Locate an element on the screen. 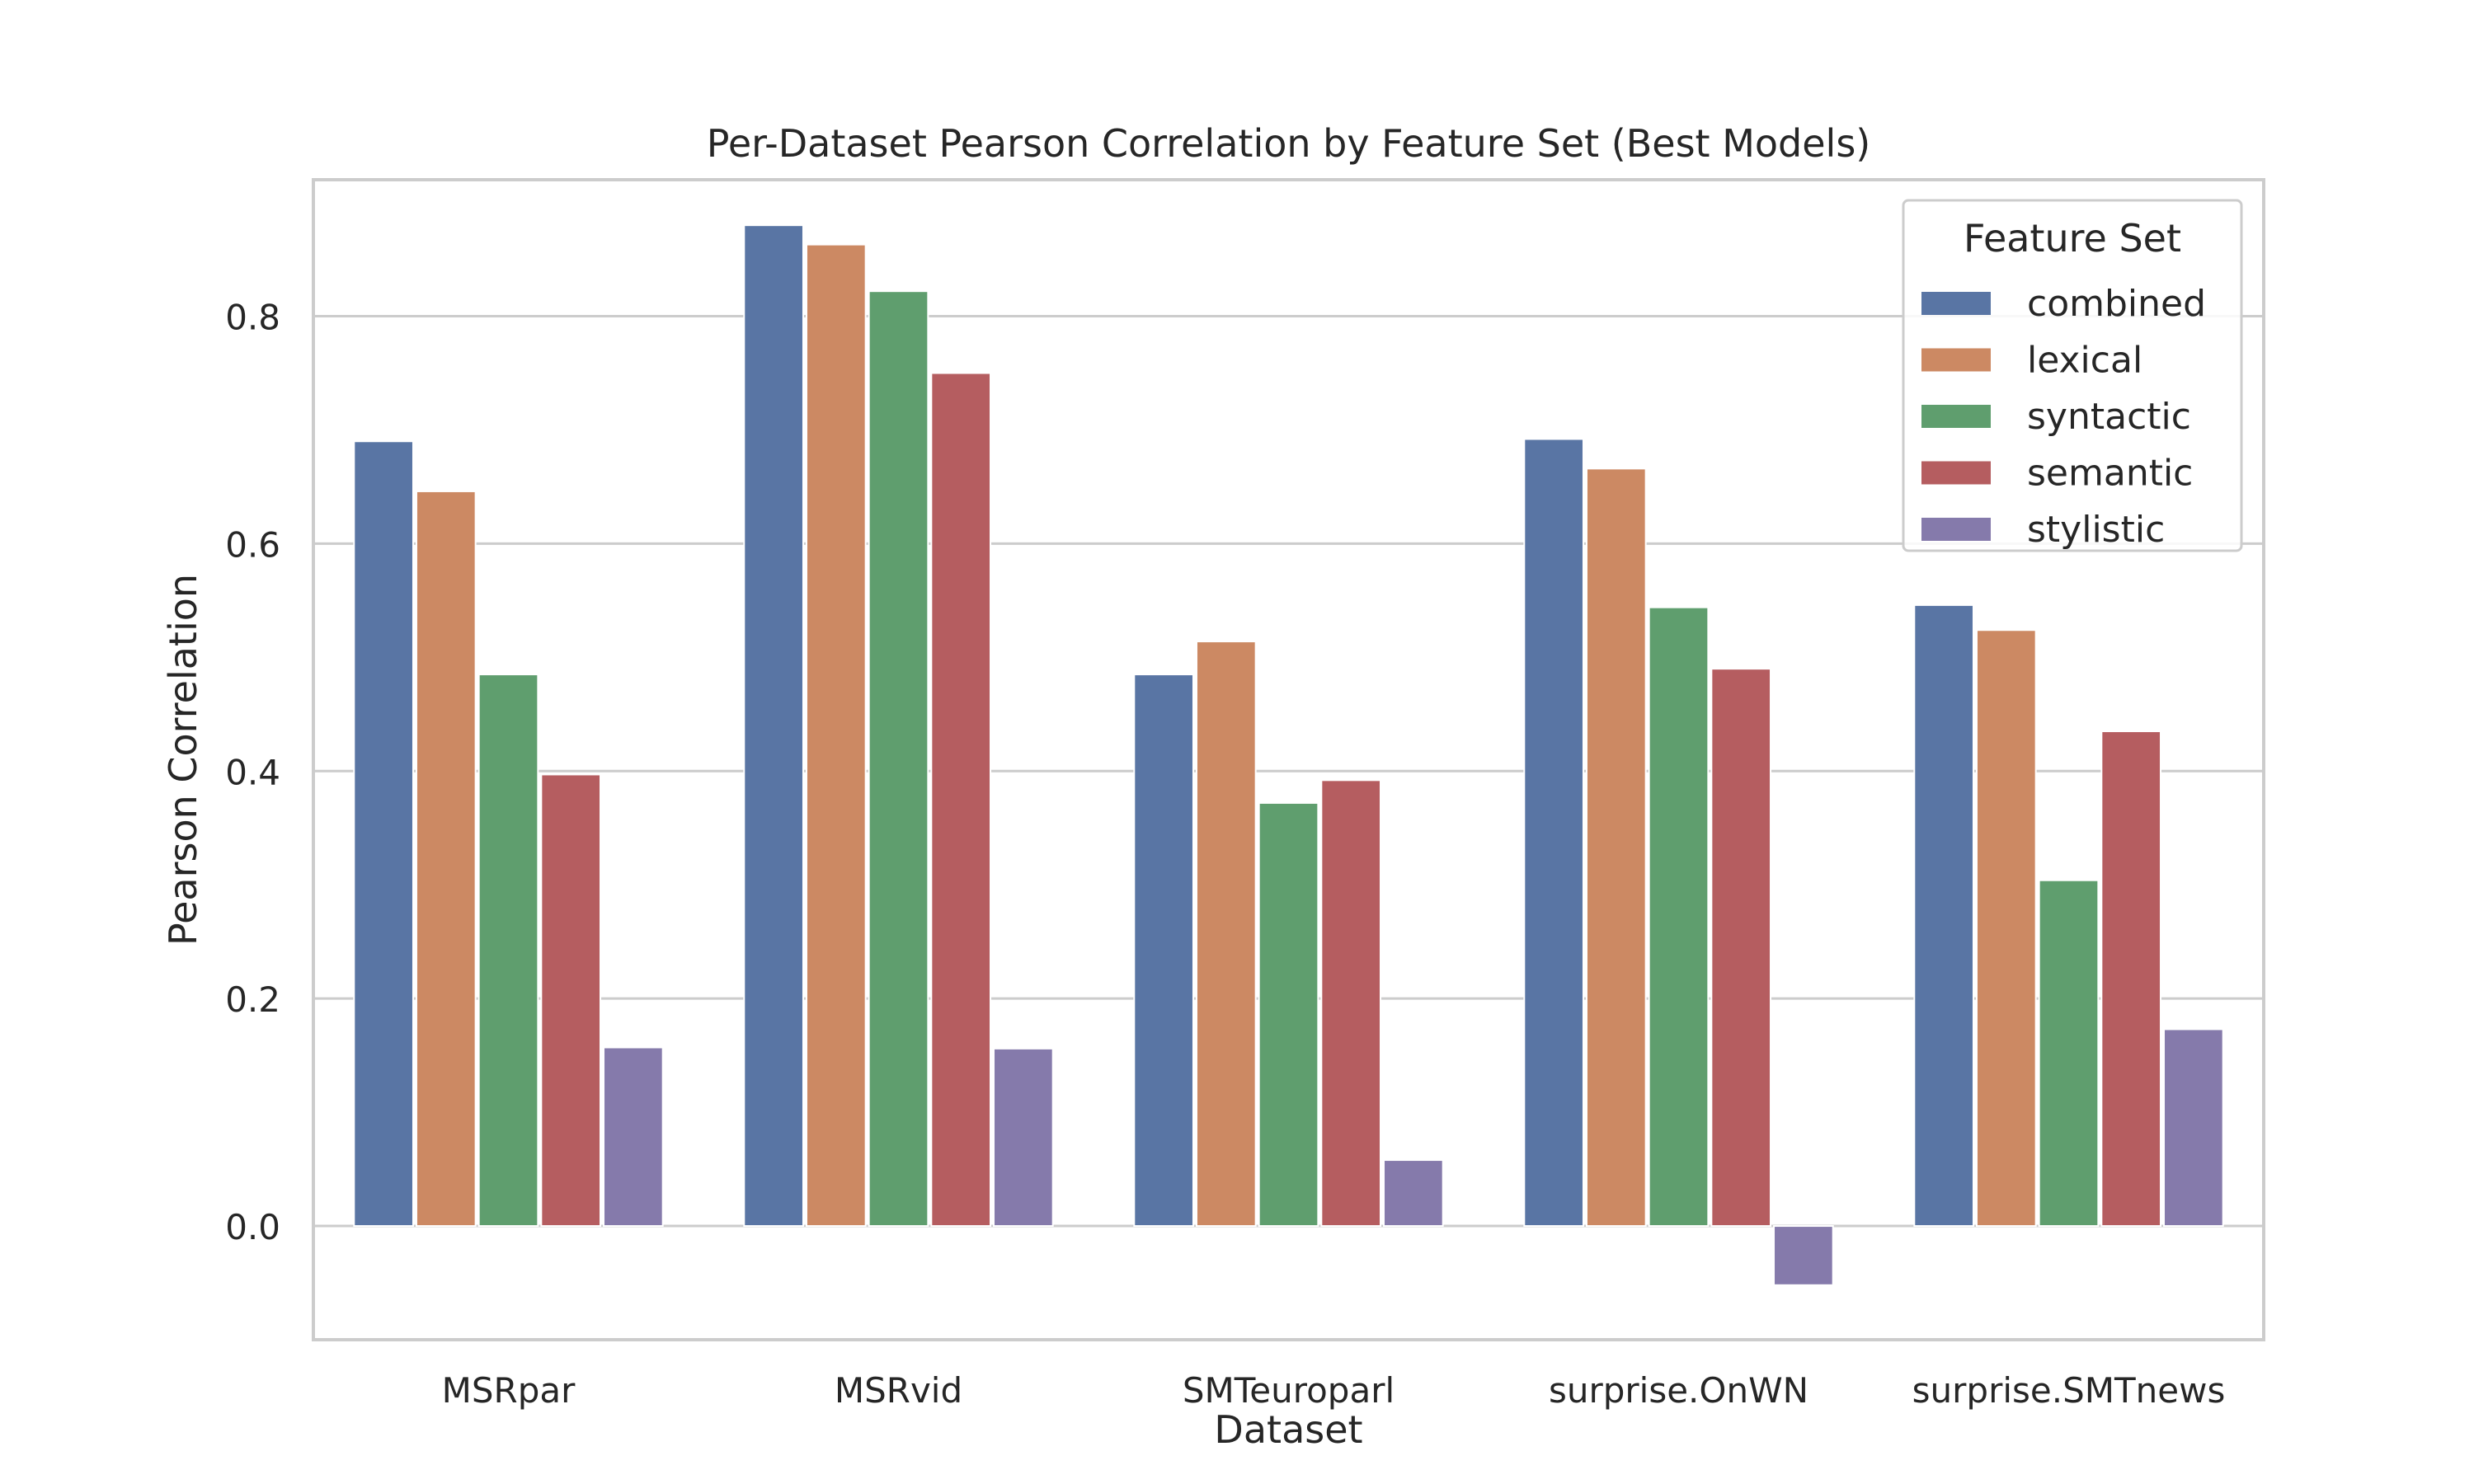 This screenshot has height=1484, width=2474. legend-label-semantic: semantic is located at coordinates (2110, 474).